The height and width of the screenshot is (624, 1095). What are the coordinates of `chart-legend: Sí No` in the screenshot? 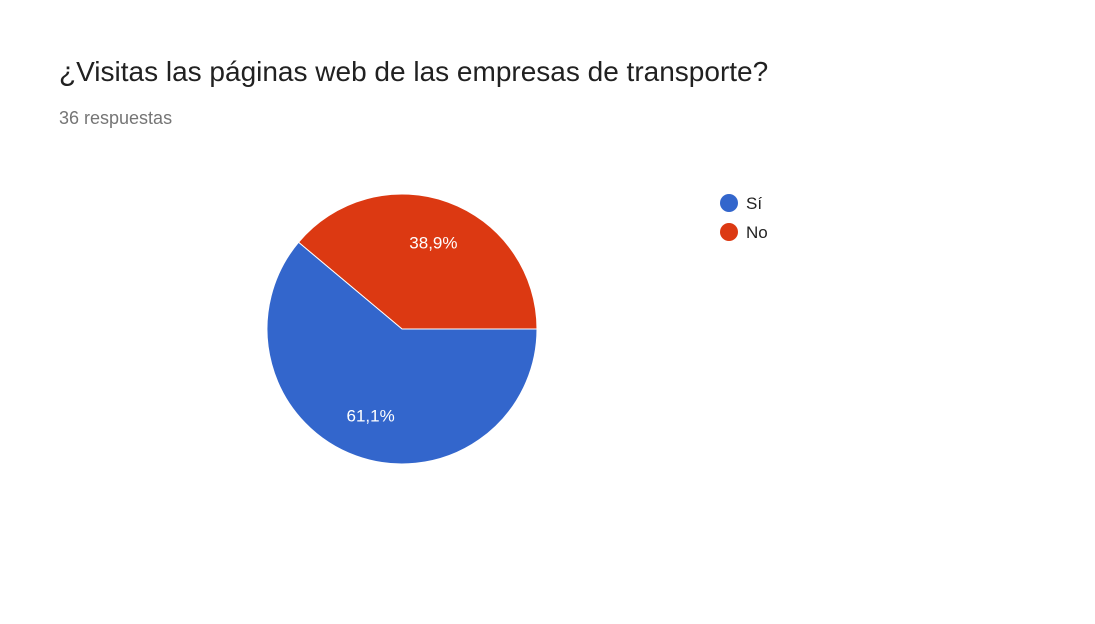 It's located at (744, 218).